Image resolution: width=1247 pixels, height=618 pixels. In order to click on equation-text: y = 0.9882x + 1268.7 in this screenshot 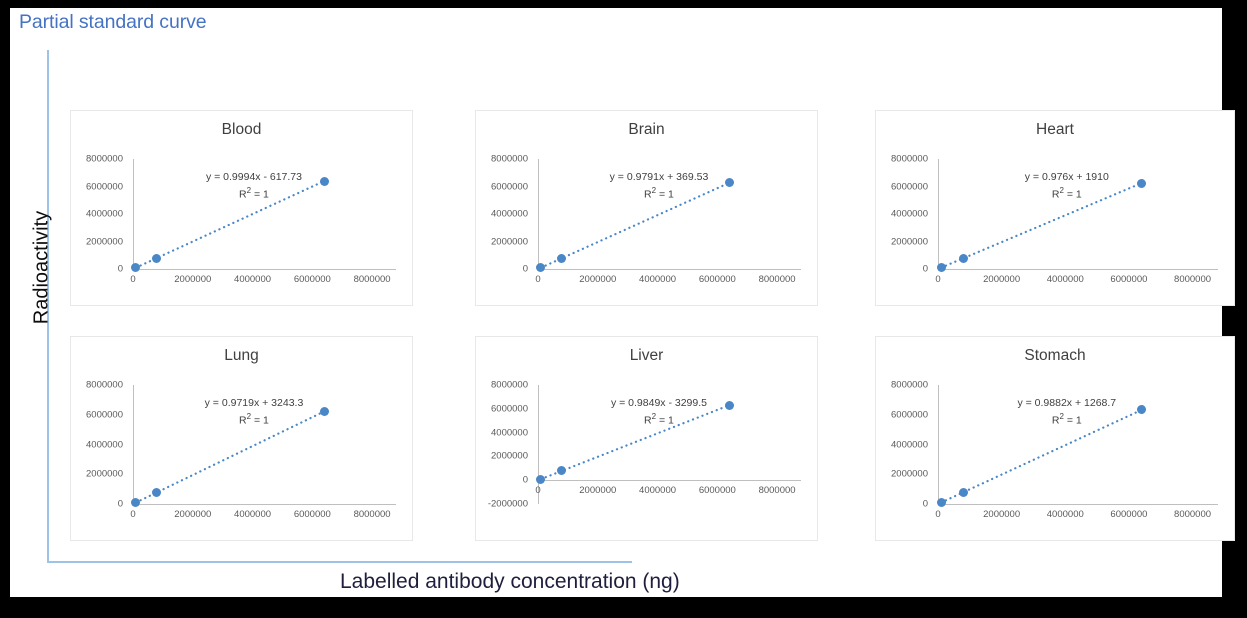, I will do `click(1067, 403)`.